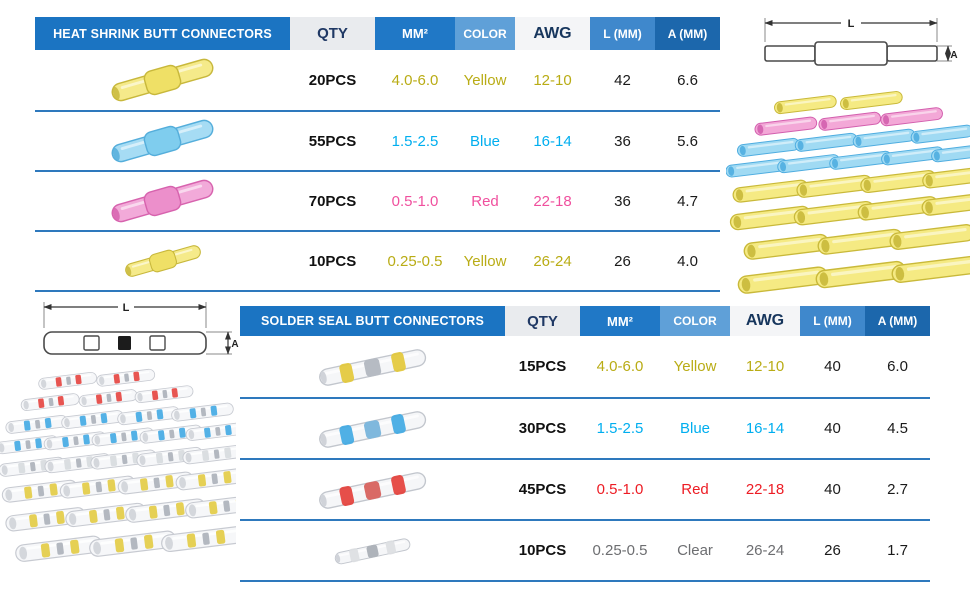  I want to click on heat-shrink-table-title: HEAT SHRINK BUTT CONNECTORS, so click(162, 33).